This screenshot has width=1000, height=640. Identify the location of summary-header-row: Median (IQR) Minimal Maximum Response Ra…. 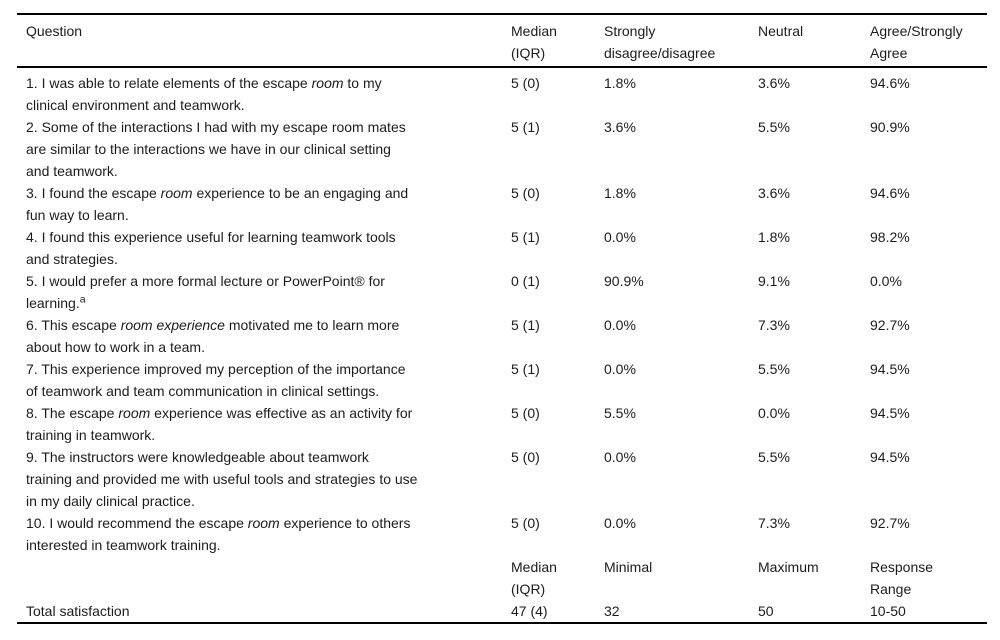
(502, 578).